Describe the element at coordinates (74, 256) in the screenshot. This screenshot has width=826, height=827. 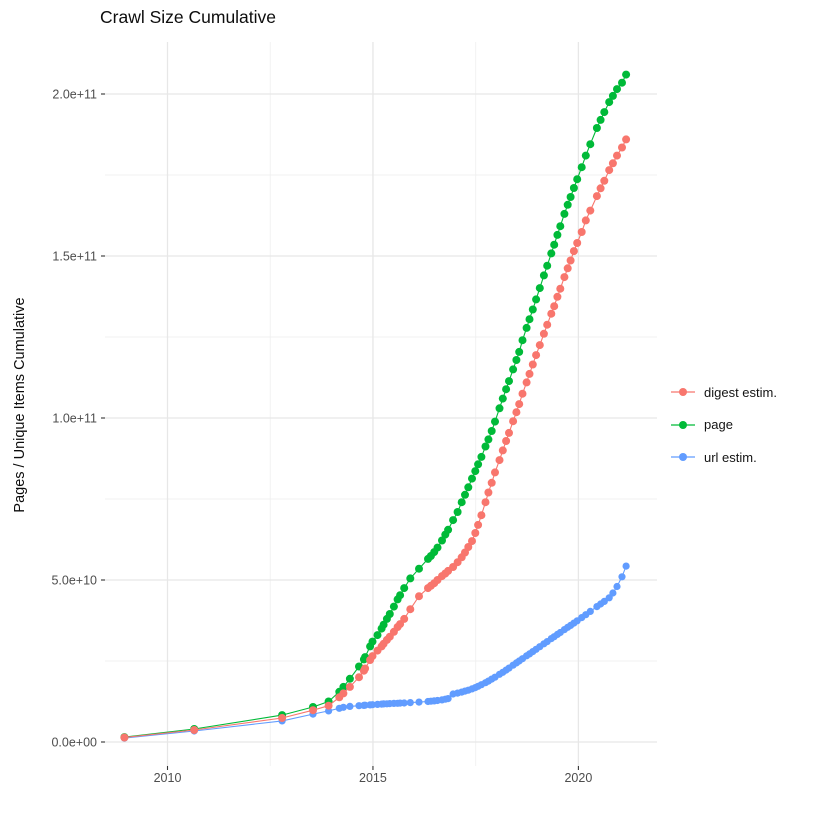
I see `y-tick-label: 1.5e+11` at that location.